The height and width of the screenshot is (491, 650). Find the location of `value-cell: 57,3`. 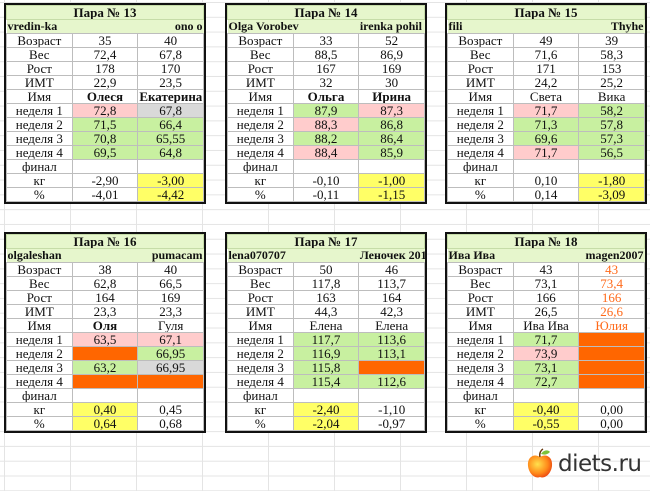

value-cell: 57,3 is located at coordinates (611, 138).